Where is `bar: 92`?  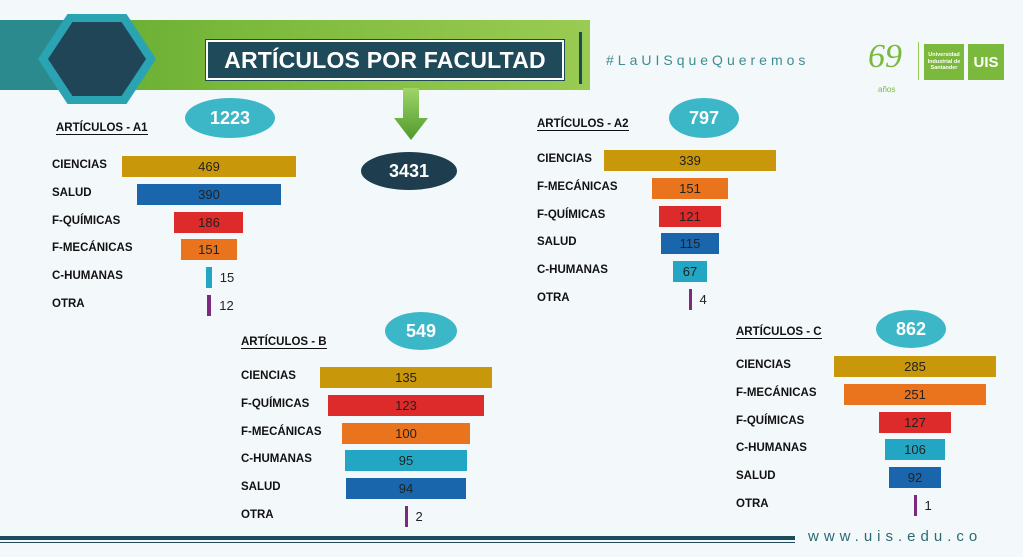 bar: 92 is located at coordinates (915, 478).